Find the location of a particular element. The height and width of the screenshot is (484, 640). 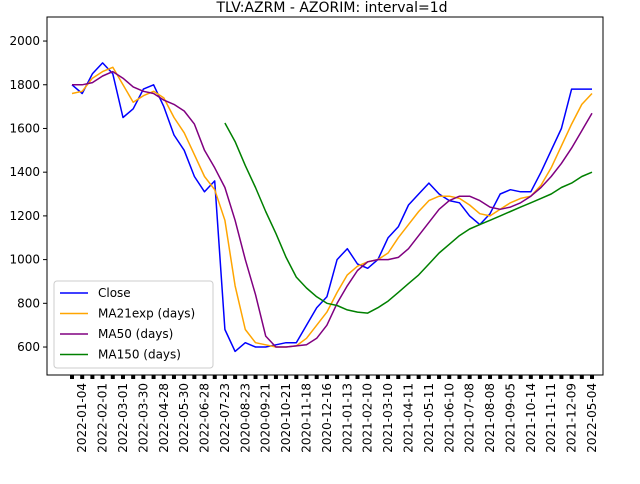

legend-label: MA50 (days) is located at coordinates (135, 334).